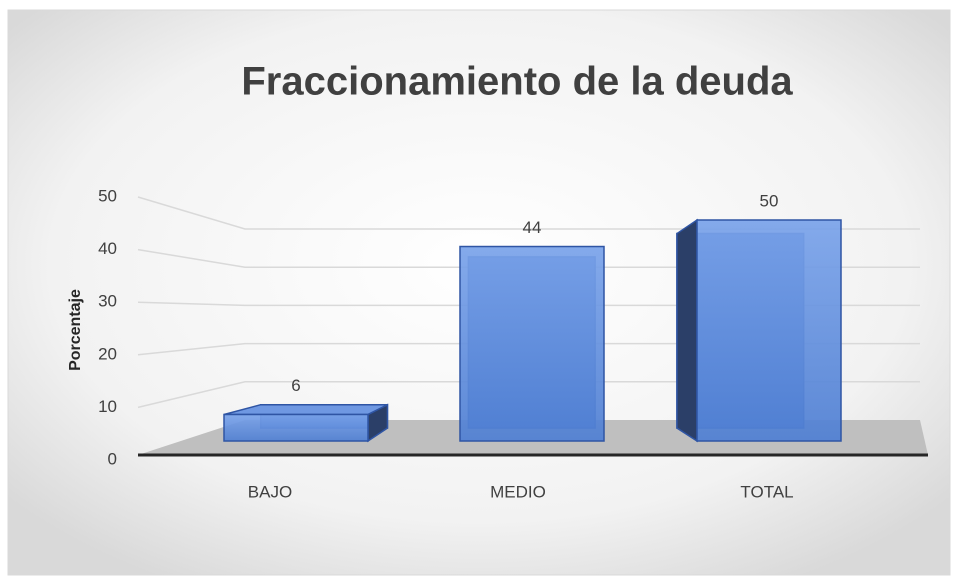 Image resolution: width=958 pixels, height=588 pixels. What do you see at coordinates (107, 406) in the screenshot?
I see `y-tick-label: 10` at bounding box center [107, 406].